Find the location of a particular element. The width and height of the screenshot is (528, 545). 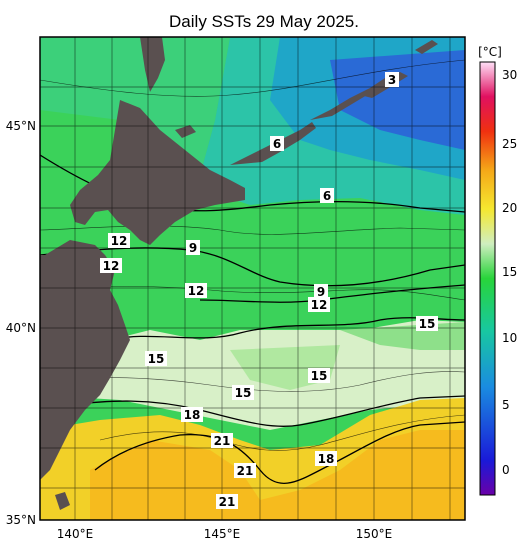

lat-label-40: 40°N is located at coordinates (21, 328).